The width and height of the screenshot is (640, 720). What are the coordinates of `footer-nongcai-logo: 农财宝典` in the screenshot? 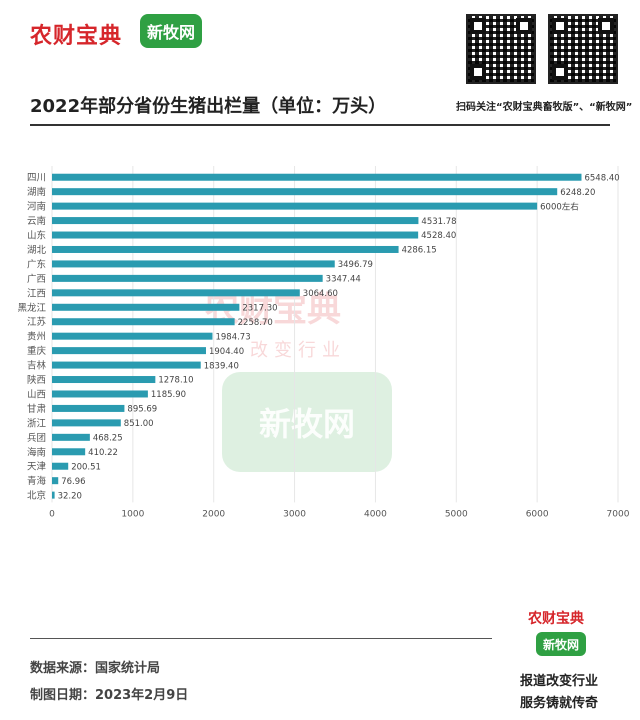 It's located at (556, 619).